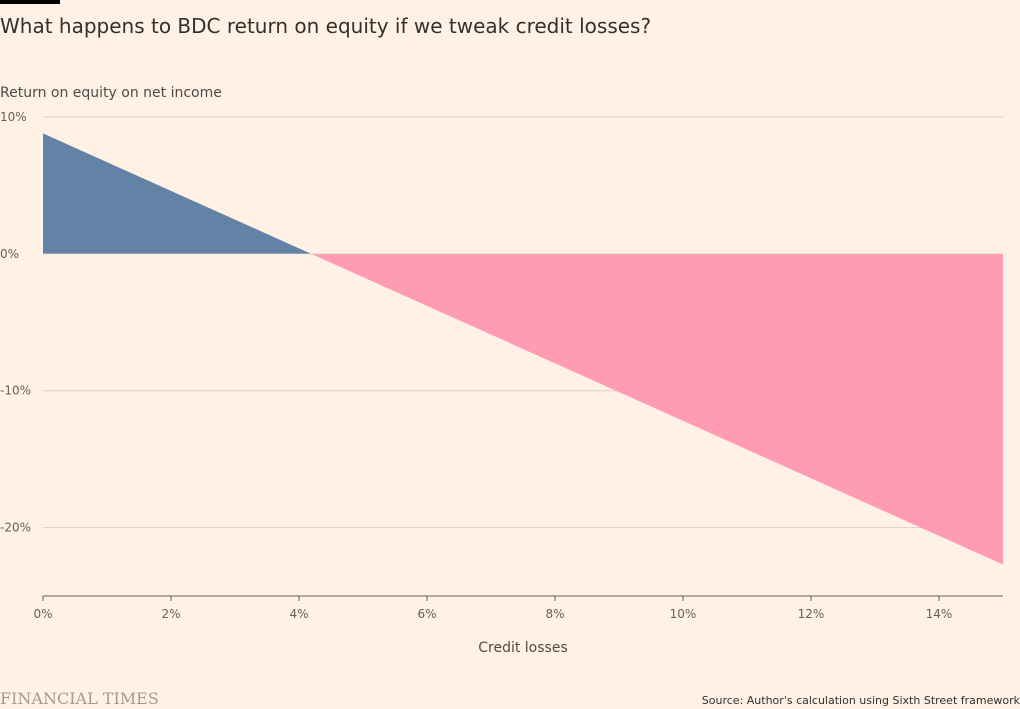 This screenshot has width=1020, height=709. Describe the element at coordinates (111, 93) in the screenshot. I see `y-axis-label: Return on equity on net income` at that location.